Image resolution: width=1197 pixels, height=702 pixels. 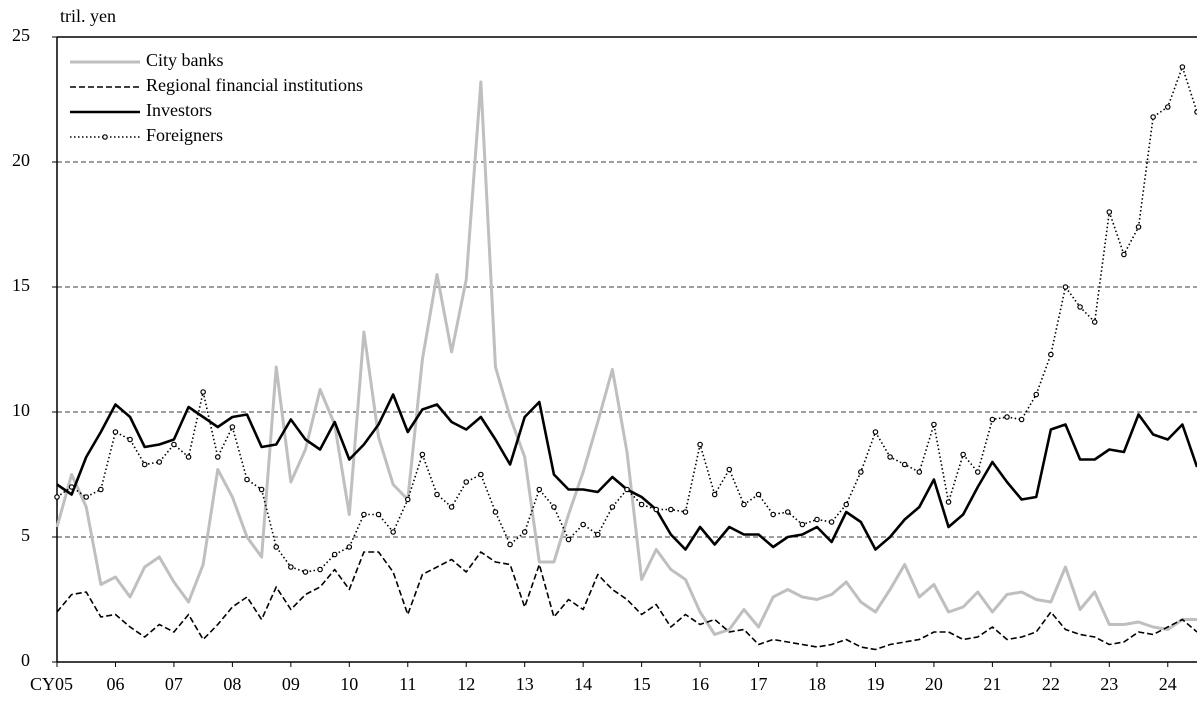 What do you see at coordinates (817, 684) in the screenshot?
I see `x-tick-label: 18` at bounding box center [817, 684].